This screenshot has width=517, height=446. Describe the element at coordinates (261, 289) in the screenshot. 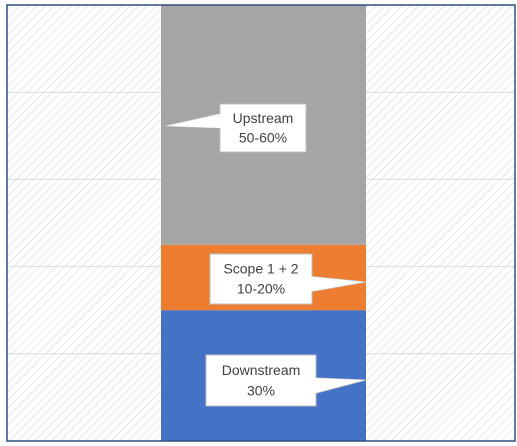

I see `callout-value: 10-20%` at that location.